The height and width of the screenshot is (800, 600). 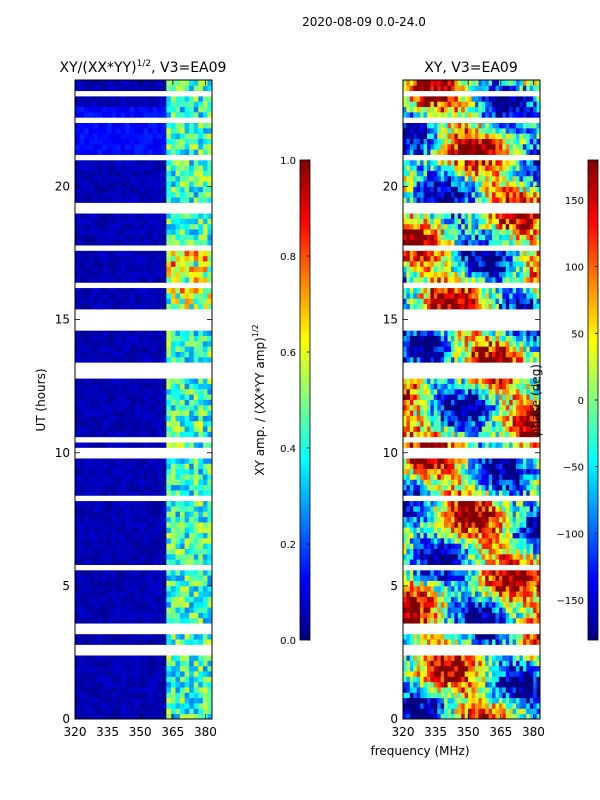 What do you see at coordinates (144, 64) in the screenshot?
I see `left-title-sup: 1/2` at bounding box center [144, 64].